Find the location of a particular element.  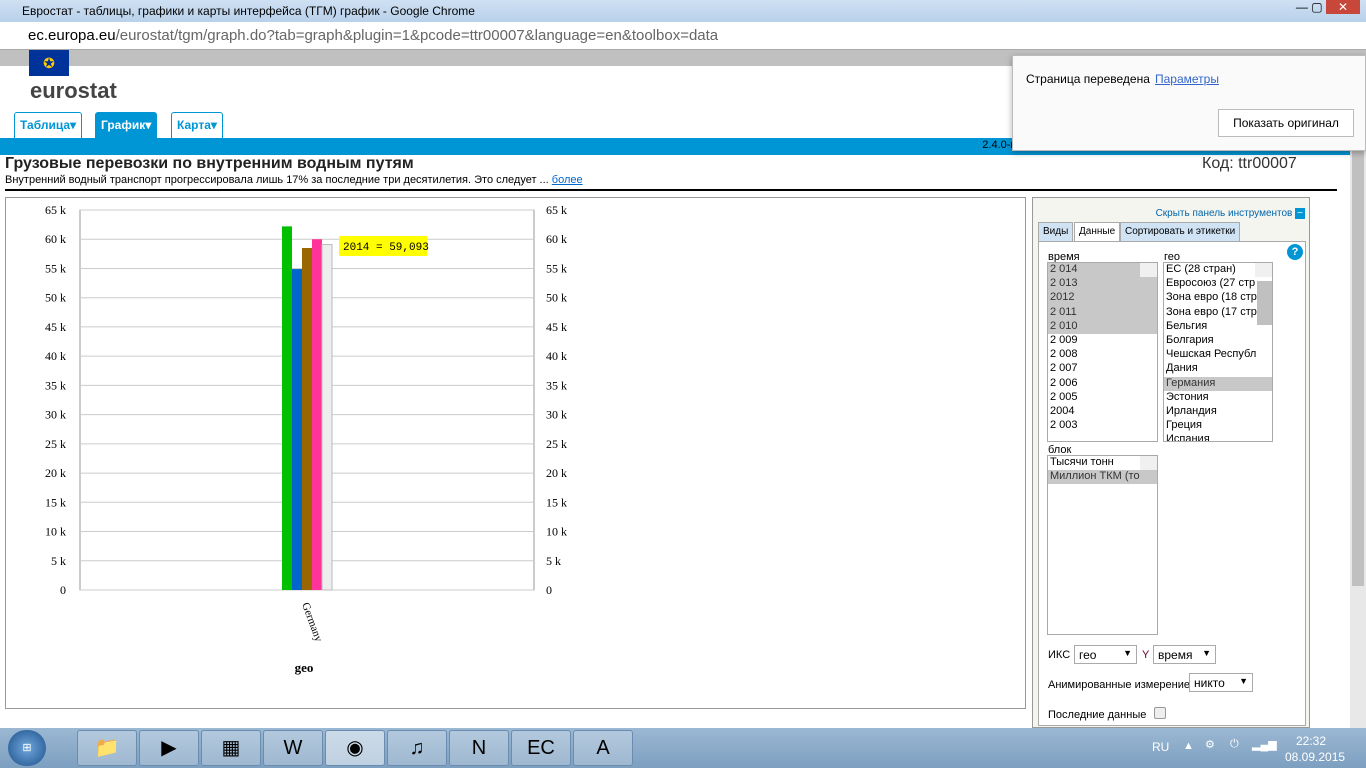

y-tick-label-right: 40 k is located at coordinates (556, 356).